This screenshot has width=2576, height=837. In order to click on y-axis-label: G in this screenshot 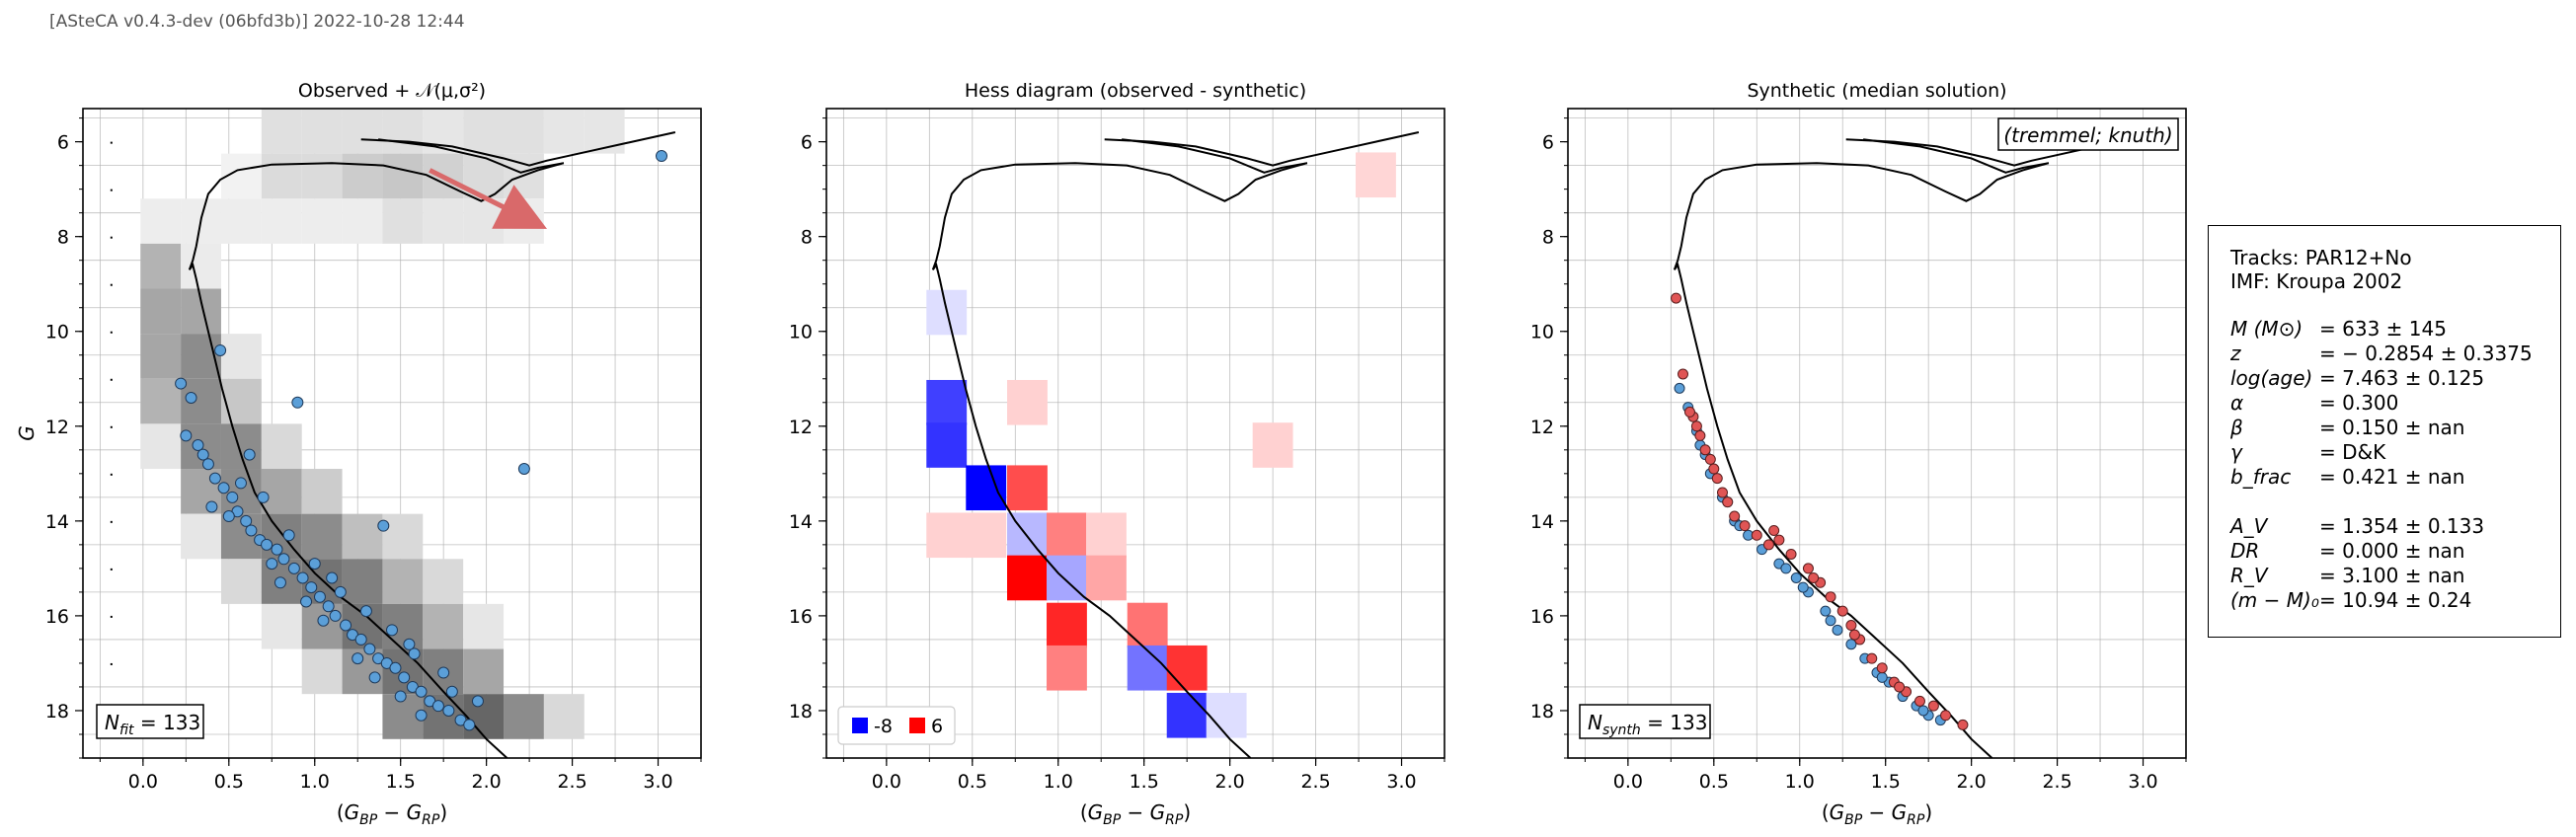, I will do `click(27, 433)`.